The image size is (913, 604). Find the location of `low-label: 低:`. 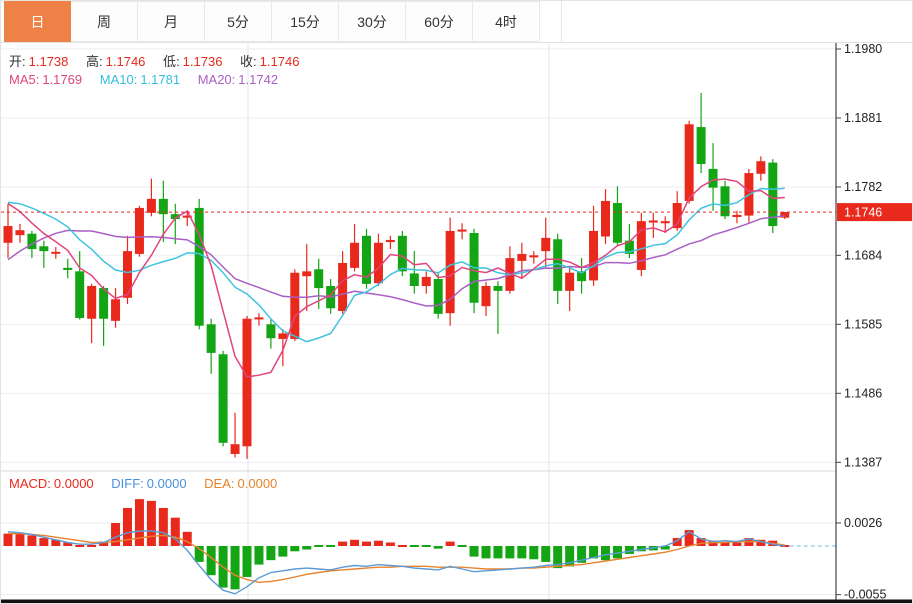

low-label: 低: is located at coordinates (171, 61).